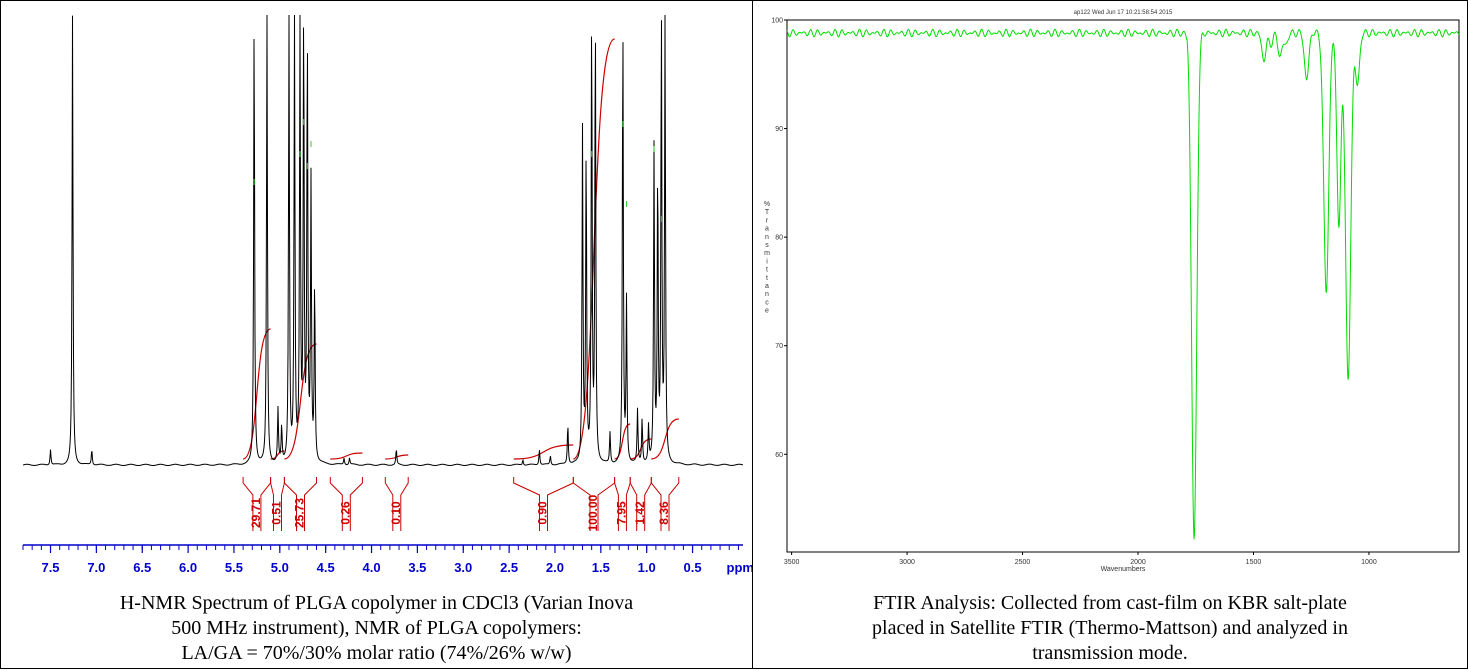 The image size is (1468, 671). I want to click on ftir-title: ap122 Wed Jun 17 10:21:58:54 2015, so click(1123, 13).